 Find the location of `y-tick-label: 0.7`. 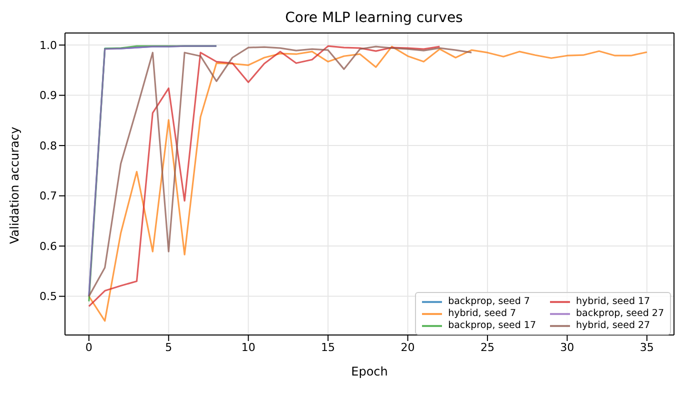

y-tick-label: 0.7 is located at coordinates (48, 196).